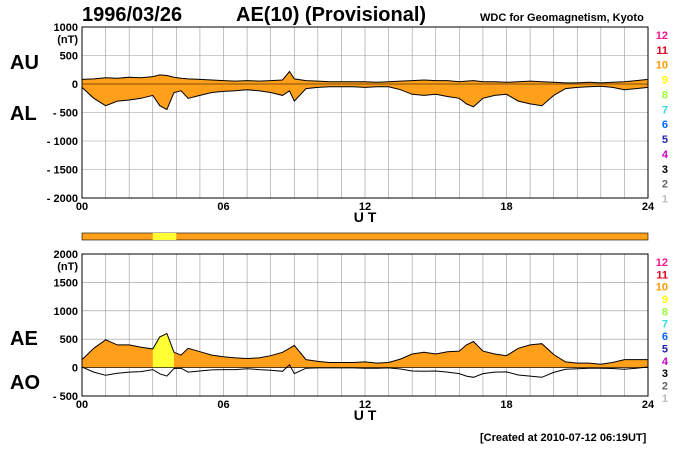 Image resolution: width=700 pixels, height=450 pixels. Describe the element at coordinates (665, 200) in the screenshot. I see `p1-level-label: 1` at that location.